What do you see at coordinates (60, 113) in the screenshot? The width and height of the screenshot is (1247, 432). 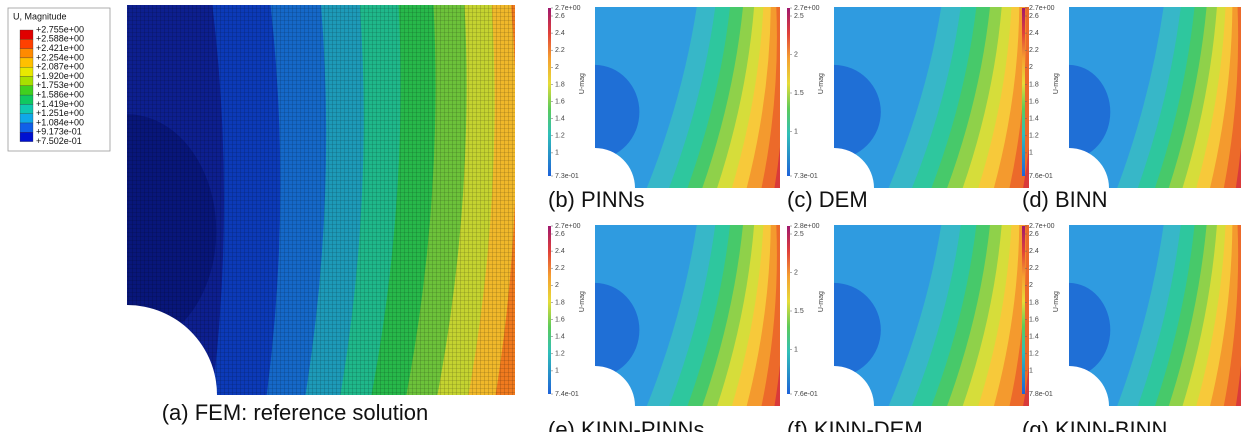 I see `legend-label: +1.251e+00` at bounding box center [60, 113].